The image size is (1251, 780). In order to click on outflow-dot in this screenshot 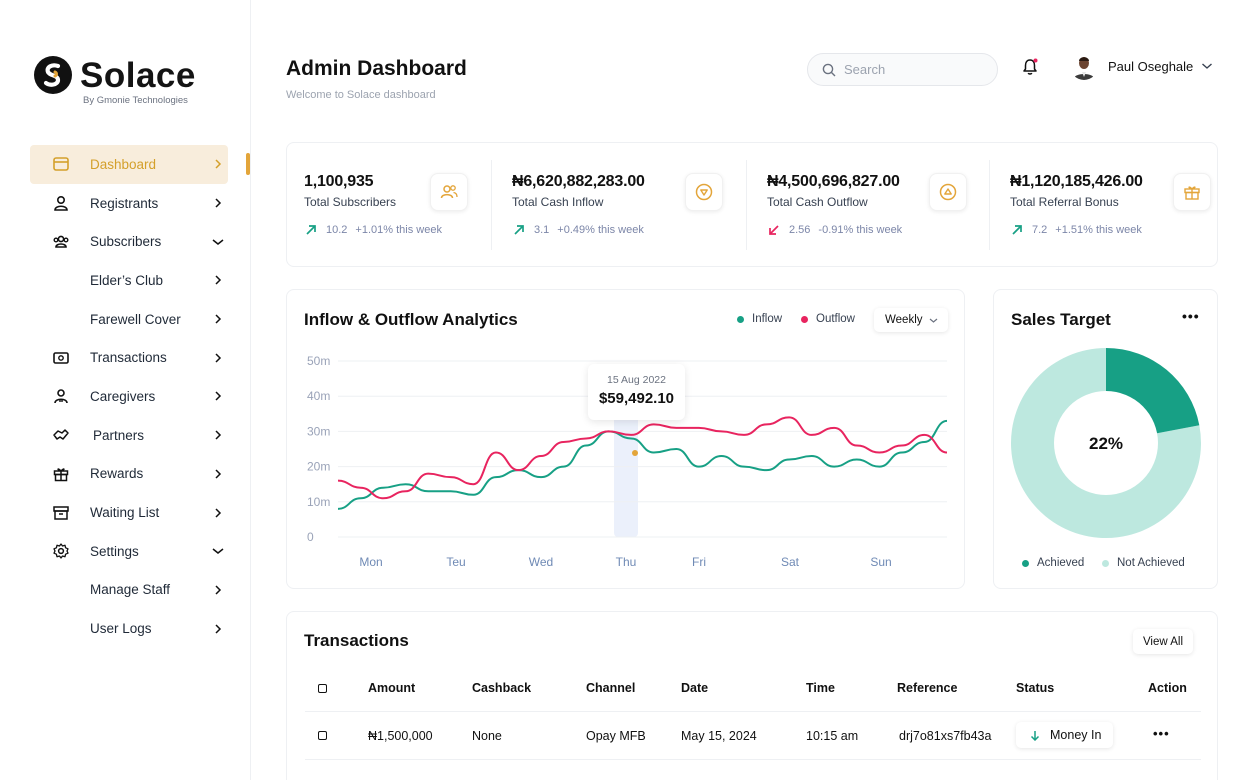, I will do `click(804, 319)`.